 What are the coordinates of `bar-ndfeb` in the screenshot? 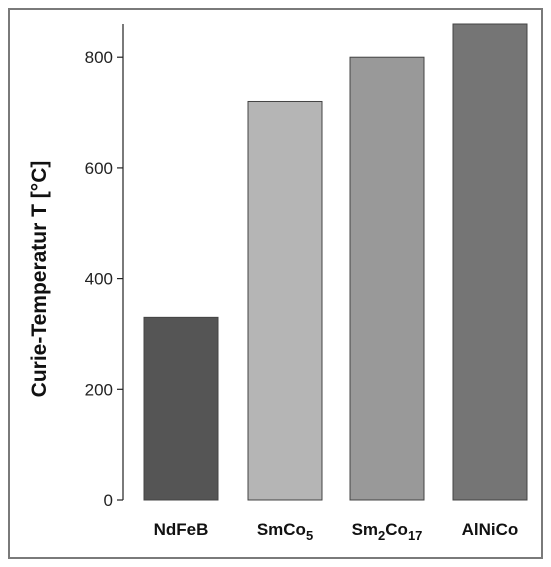 It's located at (181, 408).